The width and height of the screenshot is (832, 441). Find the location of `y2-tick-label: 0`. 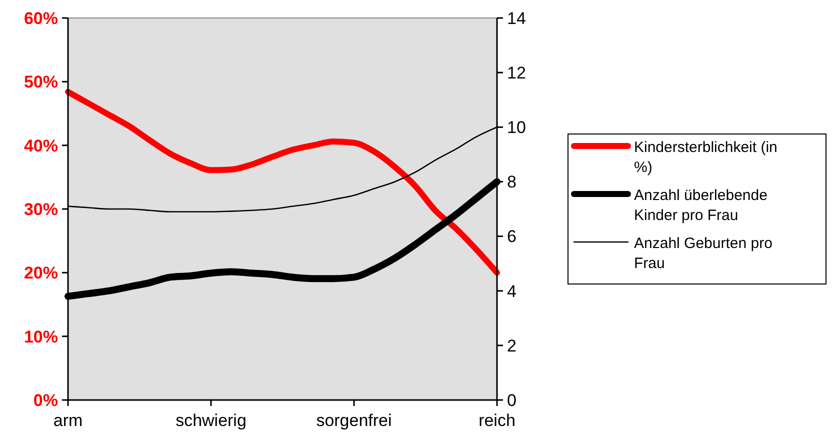

y2-tick-label: 0 is located at coordinates (511, 400).